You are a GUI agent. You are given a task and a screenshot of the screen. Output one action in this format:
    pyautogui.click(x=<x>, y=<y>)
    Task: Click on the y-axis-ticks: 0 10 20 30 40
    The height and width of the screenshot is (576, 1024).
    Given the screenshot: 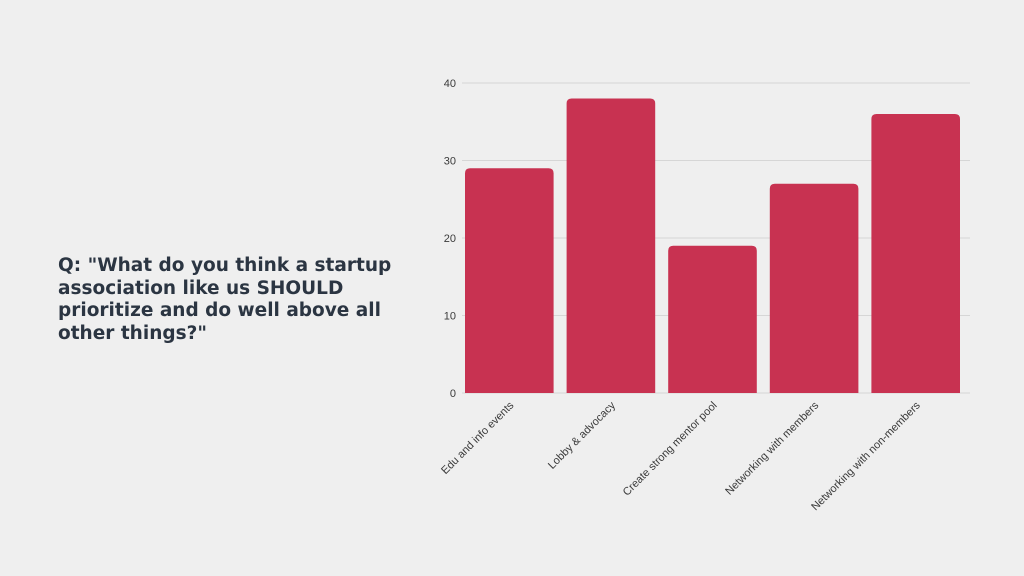 What is the action you would take?
    pyautogui.click(x=450, y=239)
    